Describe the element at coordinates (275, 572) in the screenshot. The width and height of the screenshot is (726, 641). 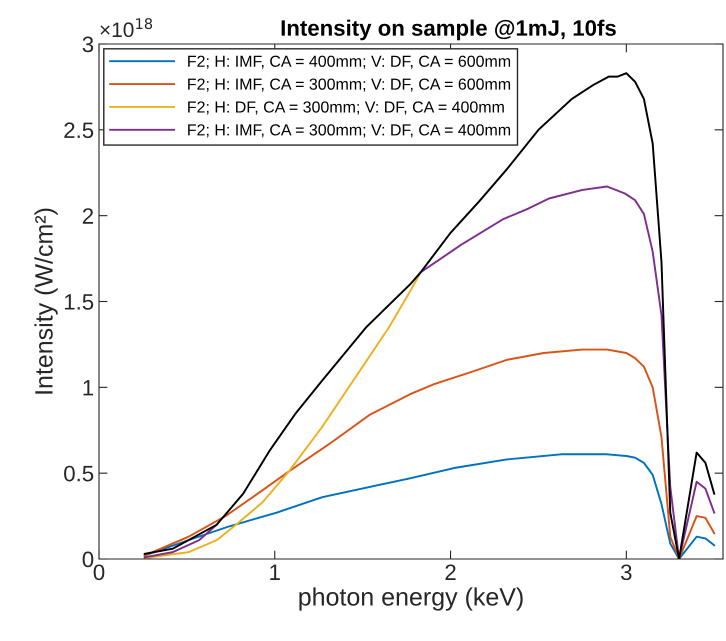
I see `x-tick-label: 1` at that location.